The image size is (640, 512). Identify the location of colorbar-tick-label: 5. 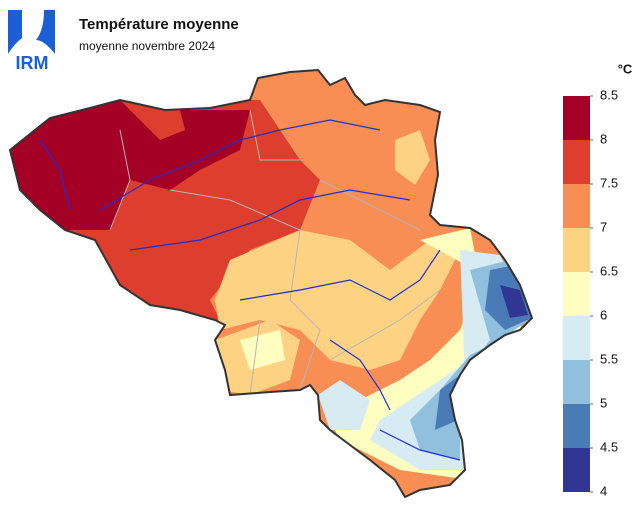
(603, 402).